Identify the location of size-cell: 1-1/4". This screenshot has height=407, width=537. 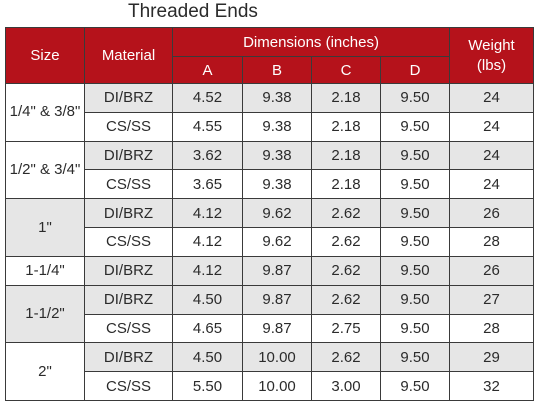
(45, 270).